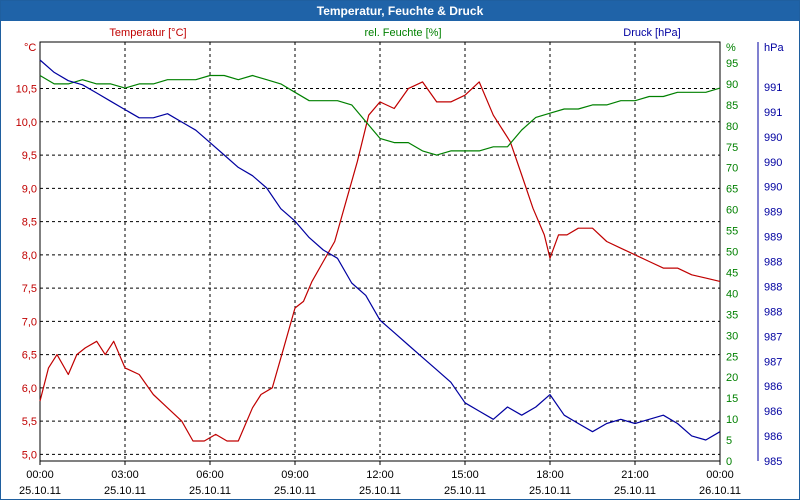 The height and width of the screenshot is (500, 800). I want to click on y-tick-humidity: 45, so click(732, 273).